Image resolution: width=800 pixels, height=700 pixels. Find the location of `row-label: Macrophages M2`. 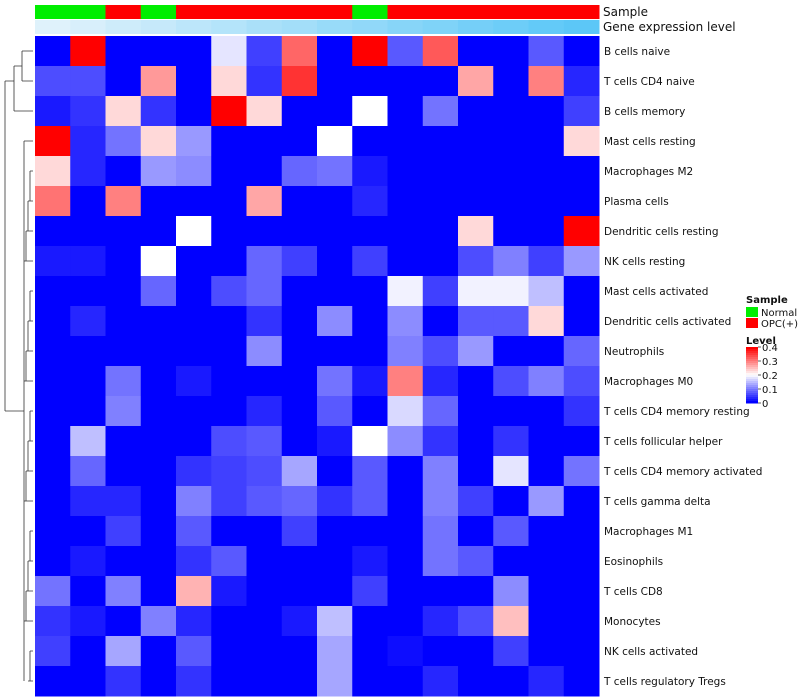

row-label: Macrophages M2 is located at coordinates (648, 172).